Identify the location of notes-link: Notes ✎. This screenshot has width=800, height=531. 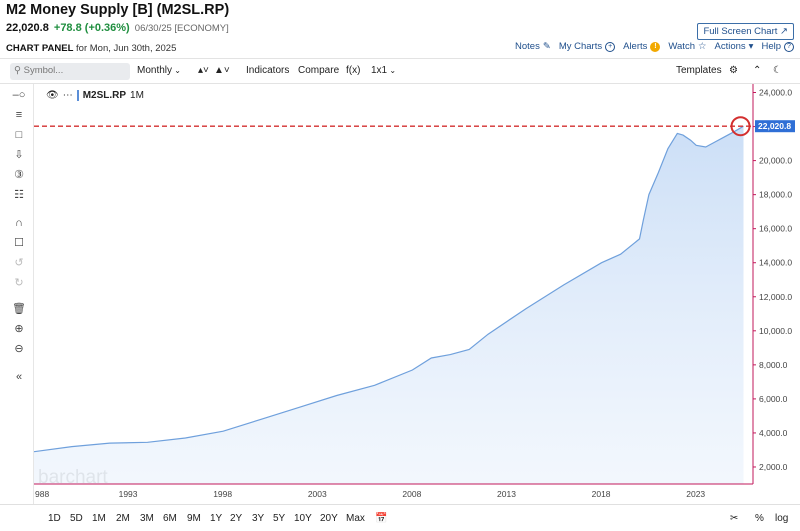
(533, 46).